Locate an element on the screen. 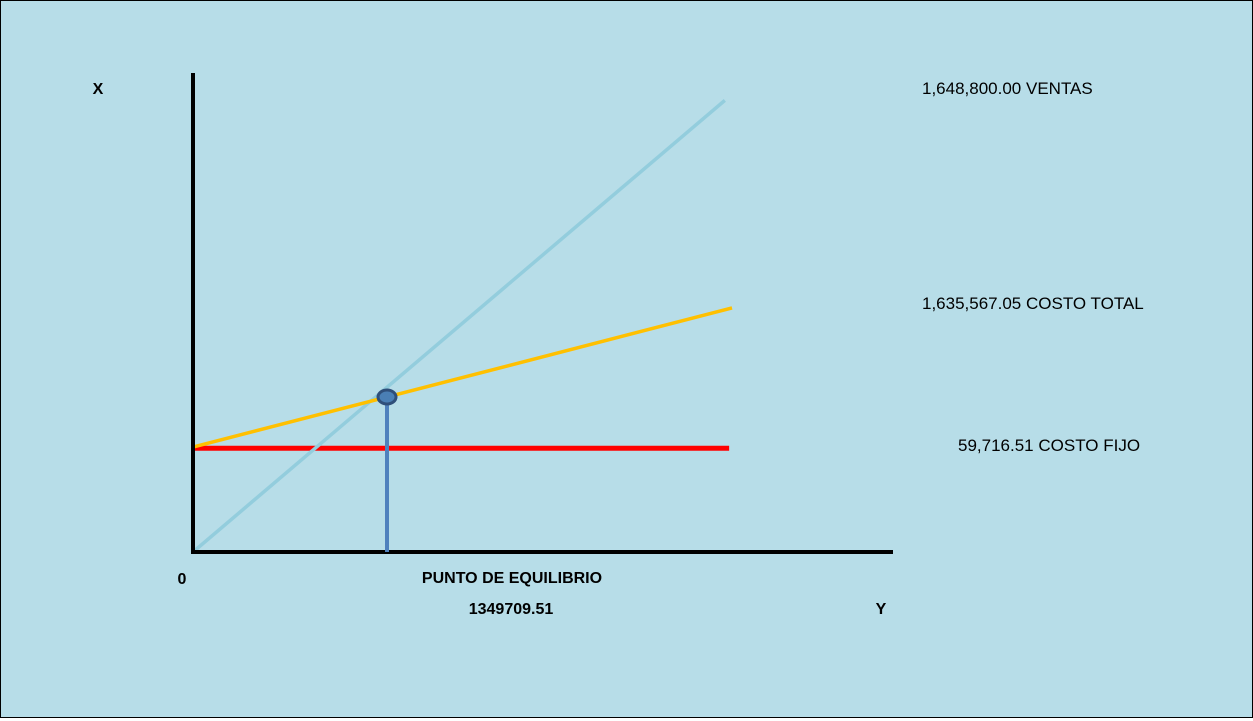 The width and height of the screenshot is (1253, 721). axis-label-x: X is located at coordinates (98, 89).